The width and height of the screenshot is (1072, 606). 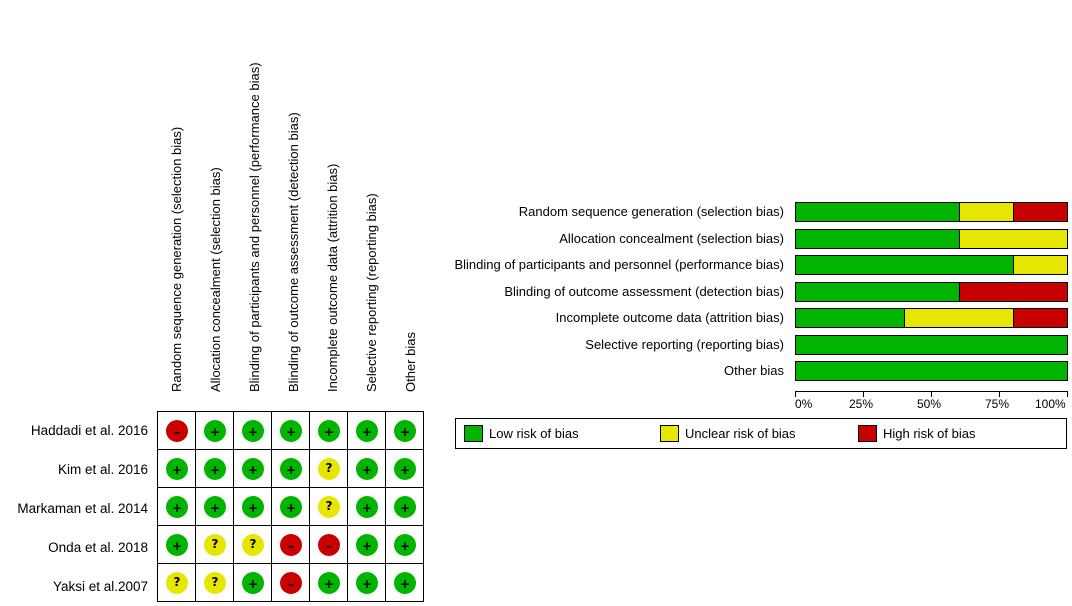 What do you see at coordinates (100, 586) in the screenshot?
I see `study-label: Yaksi et al.2007` at bounding box center [100, 586].